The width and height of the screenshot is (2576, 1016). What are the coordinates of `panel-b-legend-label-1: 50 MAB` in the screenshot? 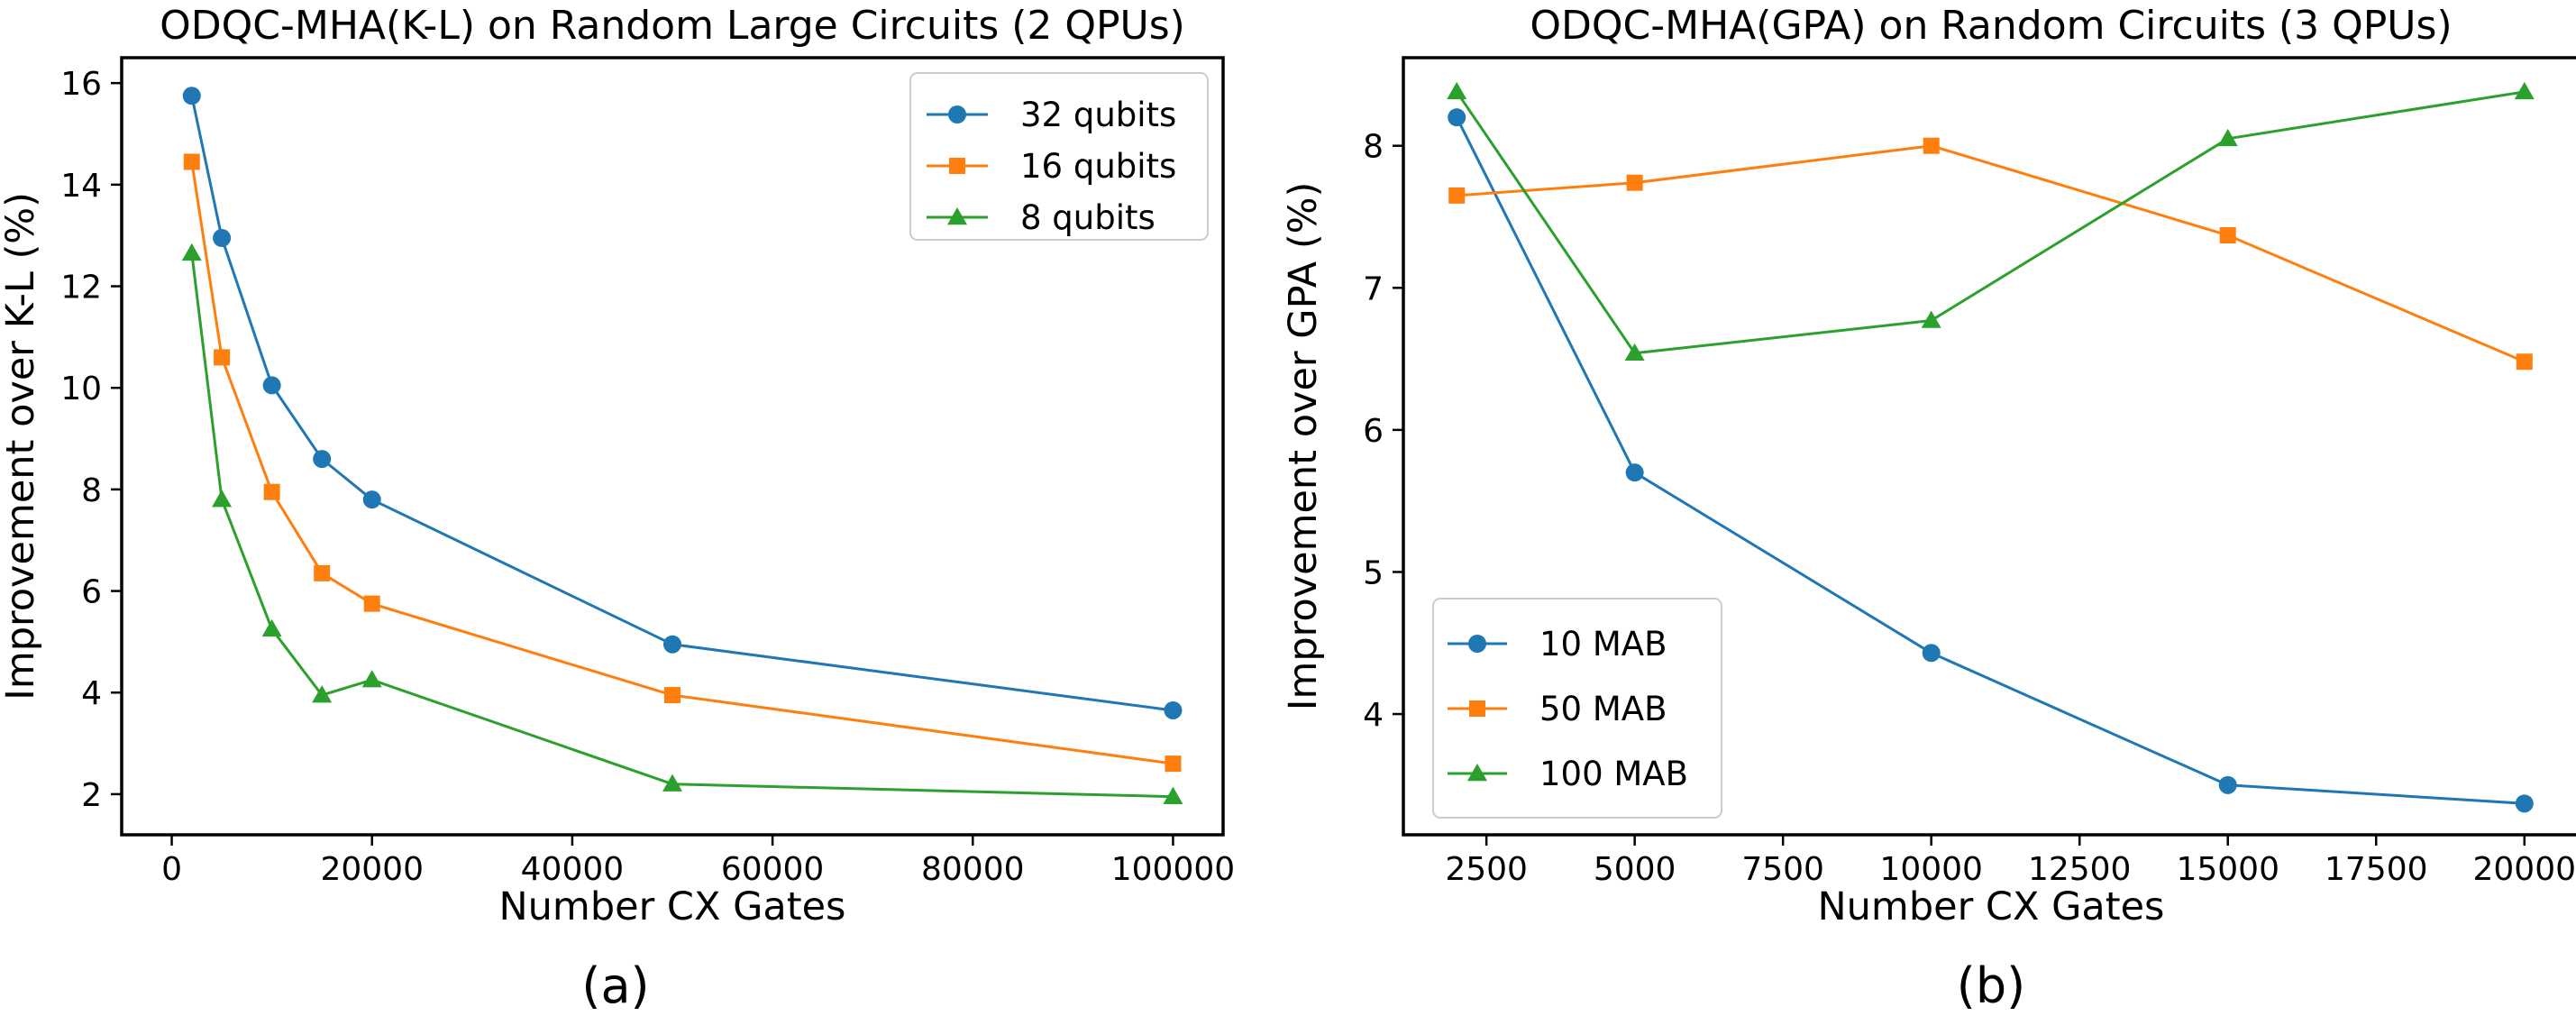 It's located at (1603, 709).